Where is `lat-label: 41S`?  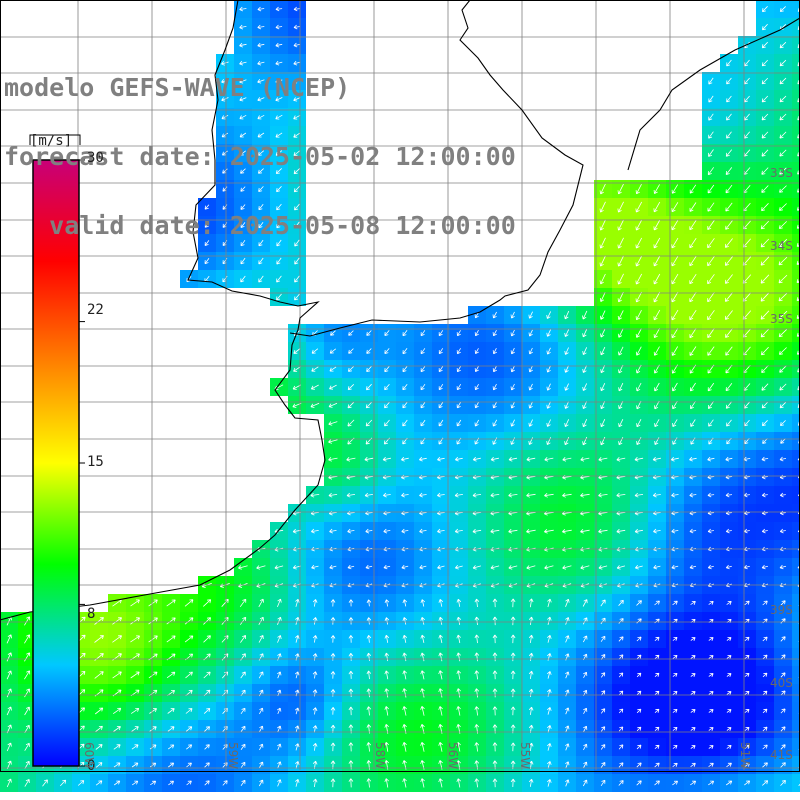 lat-label: 41S is located at coordinates (781, 755).